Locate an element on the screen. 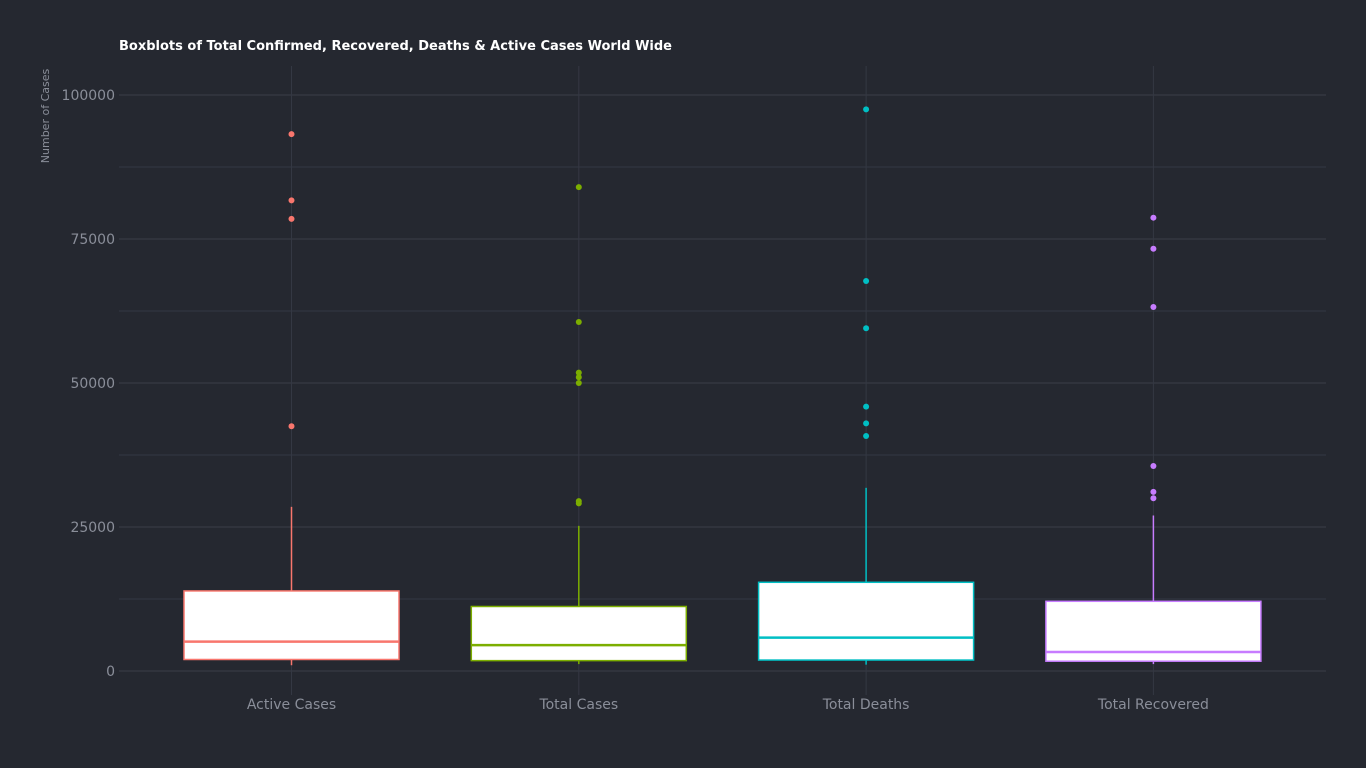 Image resolution: width=1366 pixels, height=768 pixels. x-category-label: Total Deaths is located at coordinates (866, 705).